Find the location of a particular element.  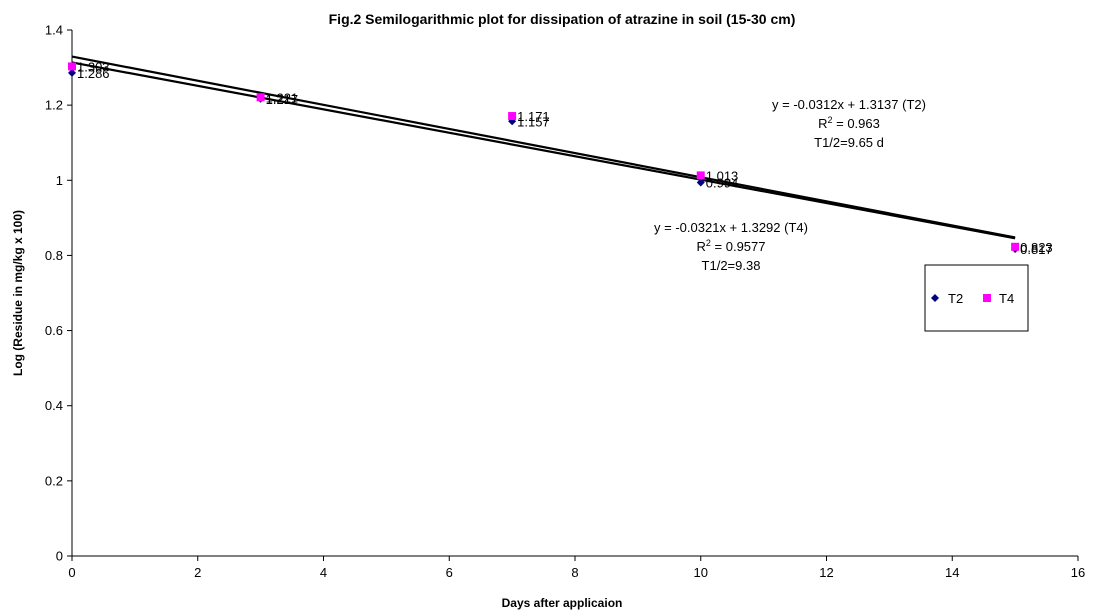

data-label-t4: 1.221 is located at coordinates (282, 97).